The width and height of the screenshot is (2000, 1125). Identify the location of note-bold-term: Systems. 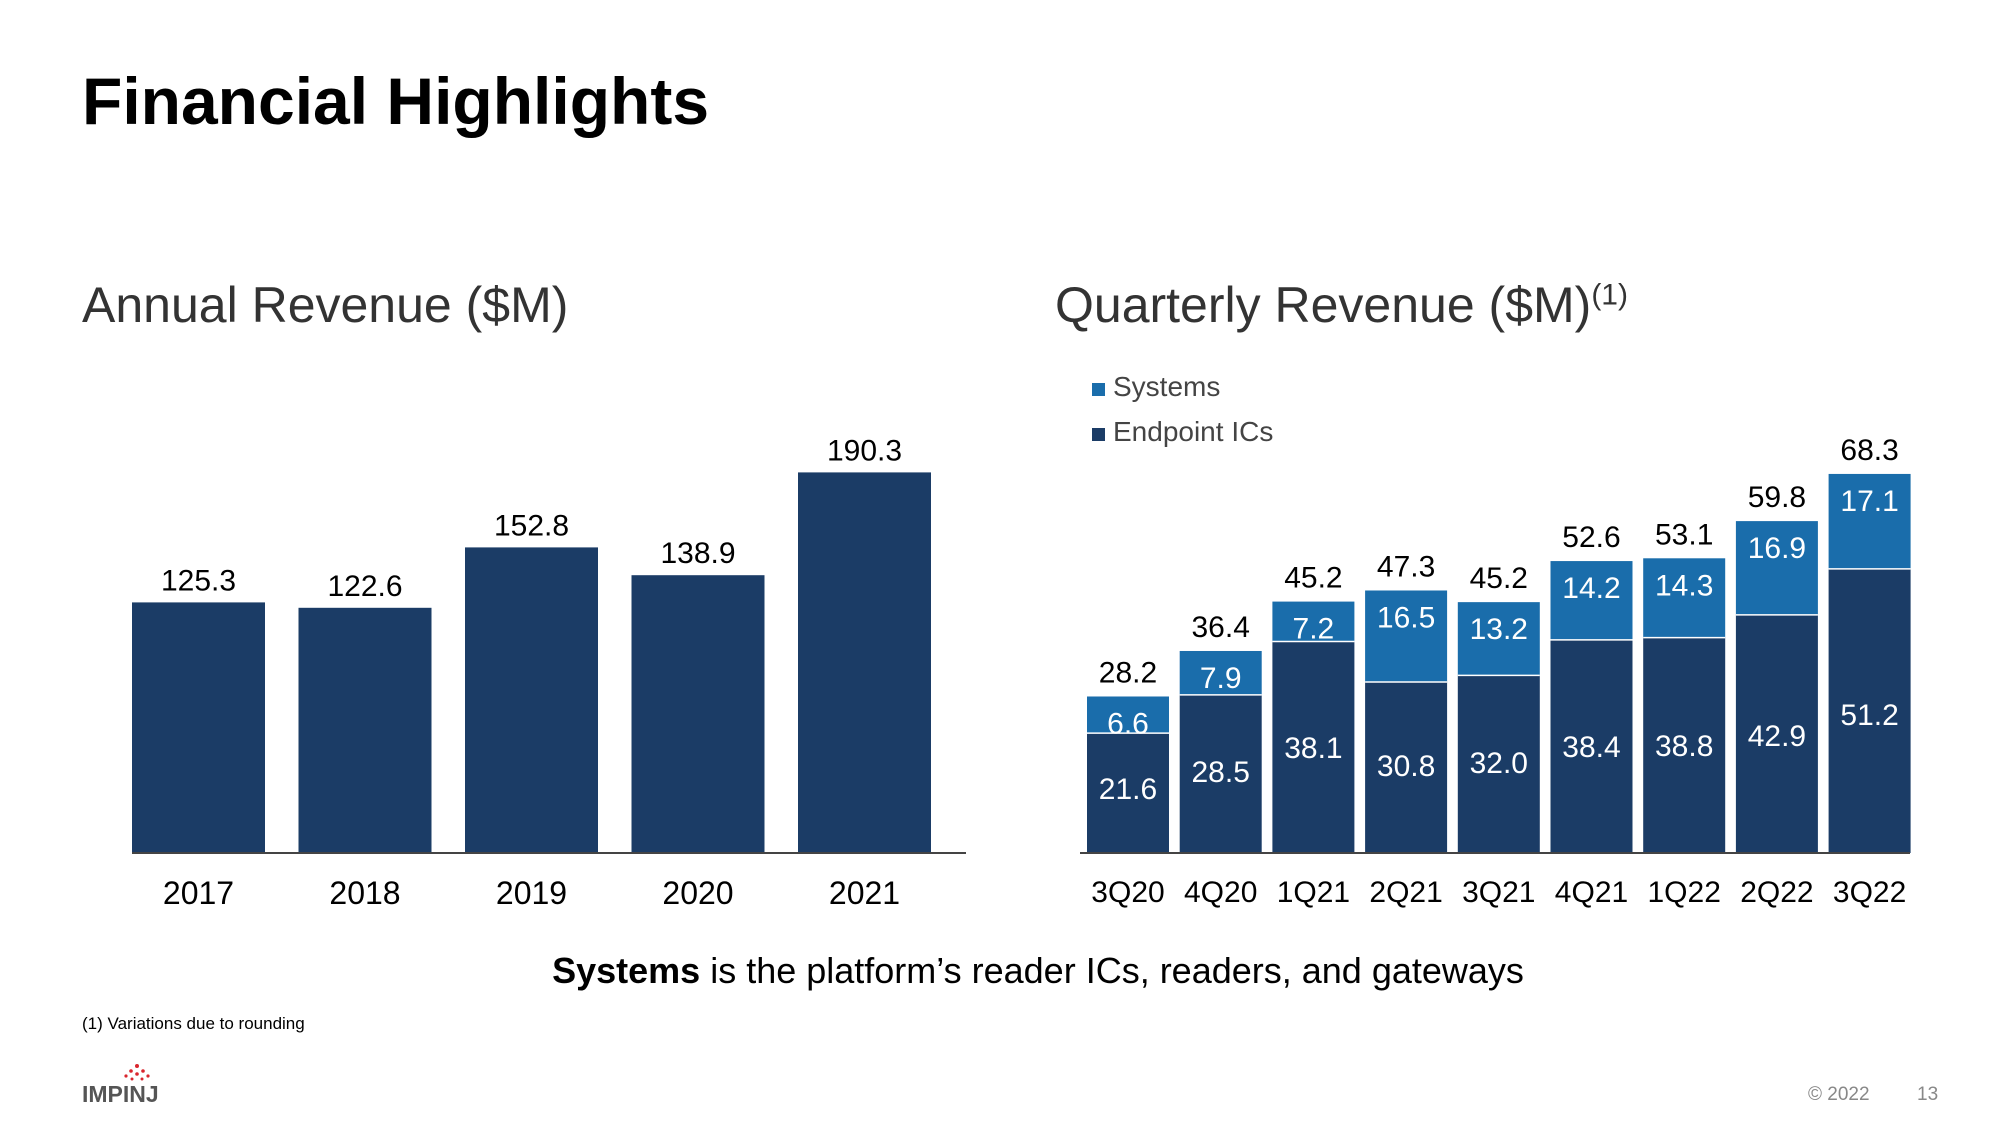
(626, 970).